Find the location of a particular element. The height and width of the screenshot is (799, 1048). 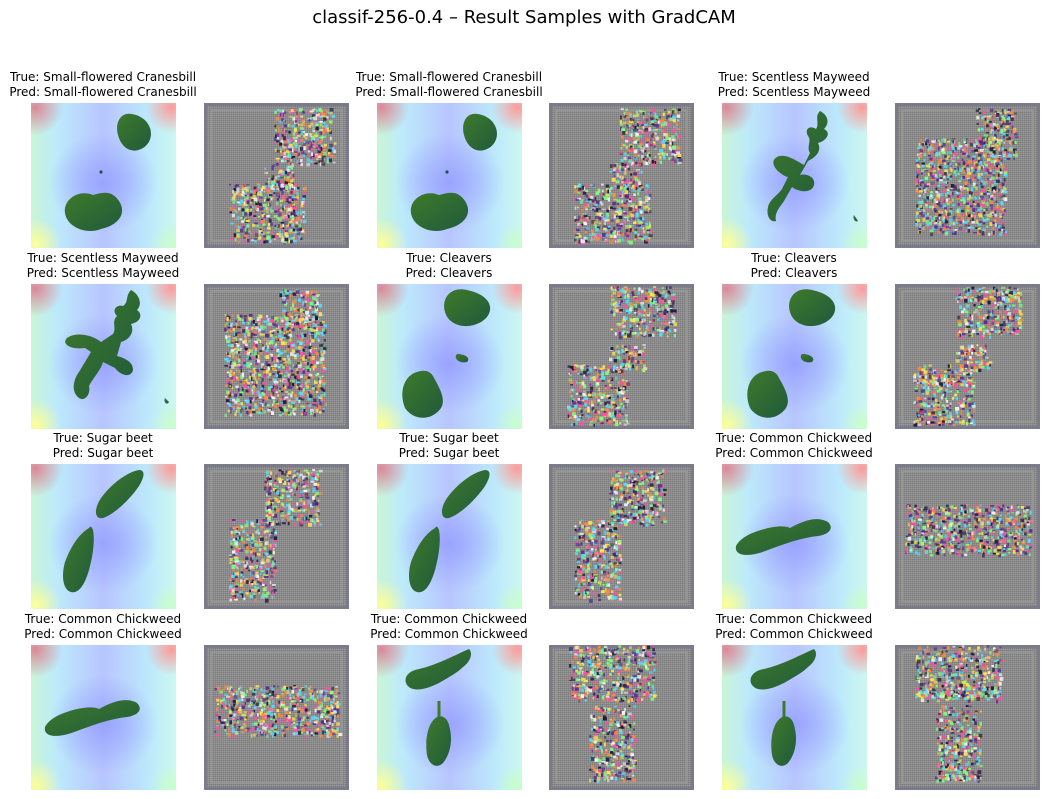

pred-label: Pred: Cleavers is located at coordinates (794, 273).